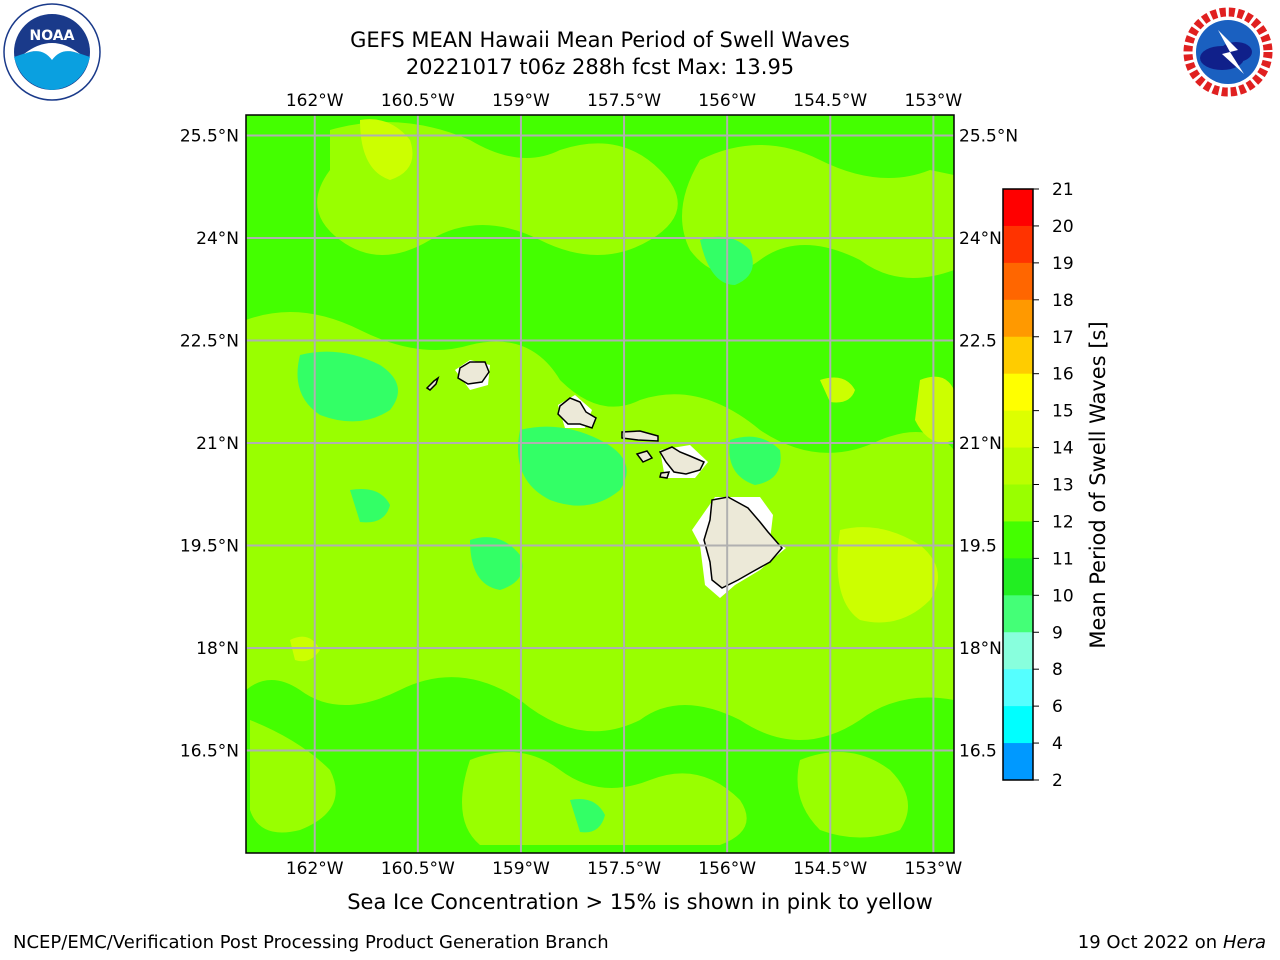 The width and height of the screenshot is (1280, 960). I want to click on colorbar: 21 20 19 18 17 16 15 14 13 12 11 10 9 8 6 4 2, so click(1038, 485).